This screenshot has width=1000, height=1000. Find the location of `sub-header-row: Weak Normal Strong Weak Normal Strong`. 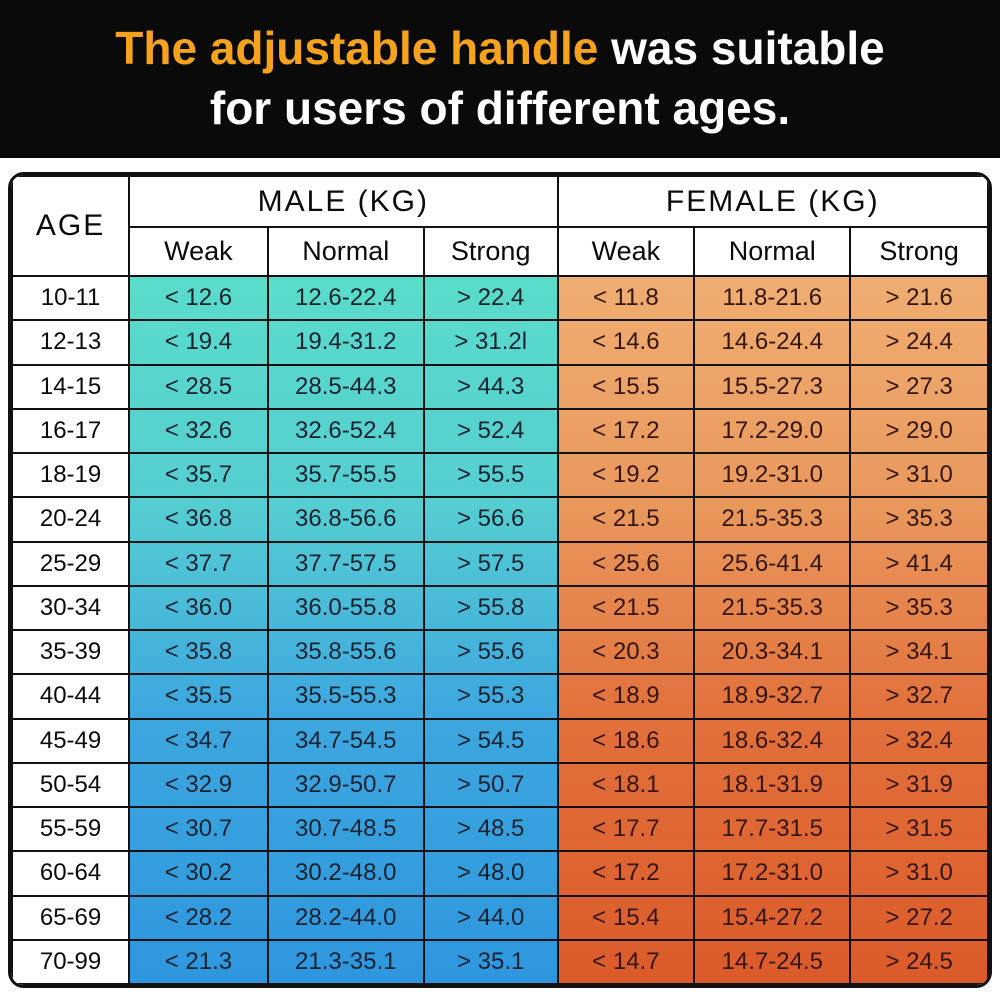

sub-header-row: Weak Normal Strong Weak Normal Strong is located at coordinates (500, 251).